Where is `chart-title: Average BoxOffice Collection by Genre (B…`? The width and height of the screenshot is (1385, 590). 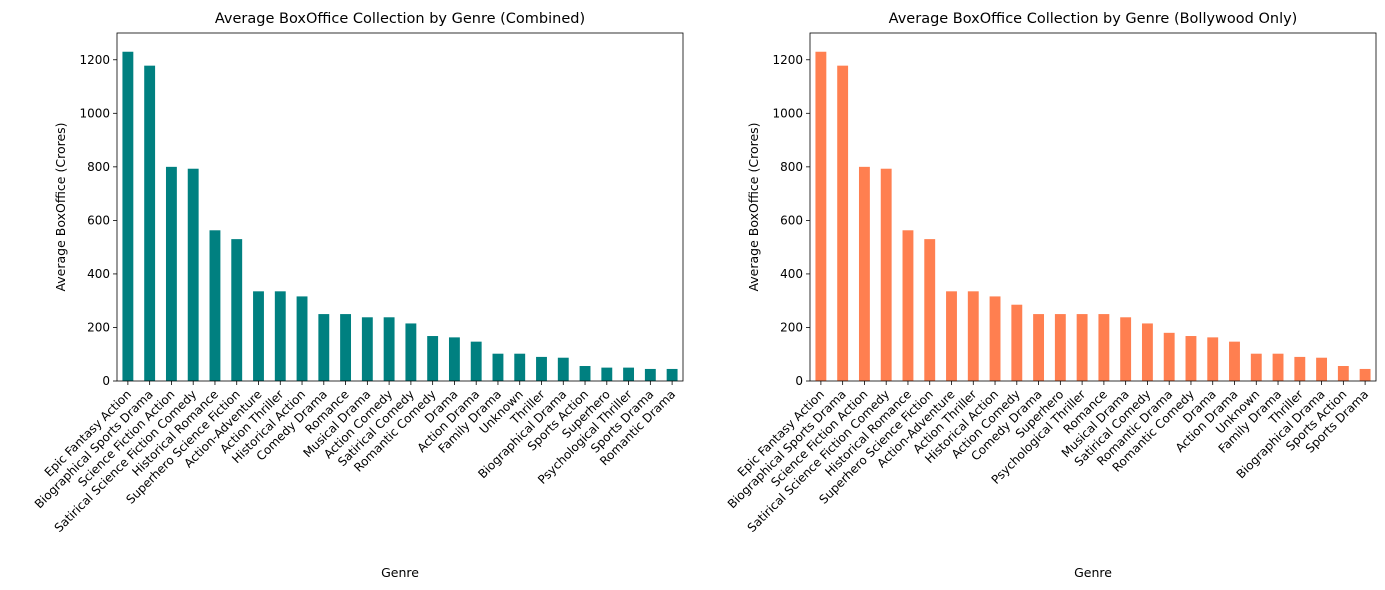
chart-title: Average BoxOffice Collection by Genre (B… is located at coordinates (1093, 19).